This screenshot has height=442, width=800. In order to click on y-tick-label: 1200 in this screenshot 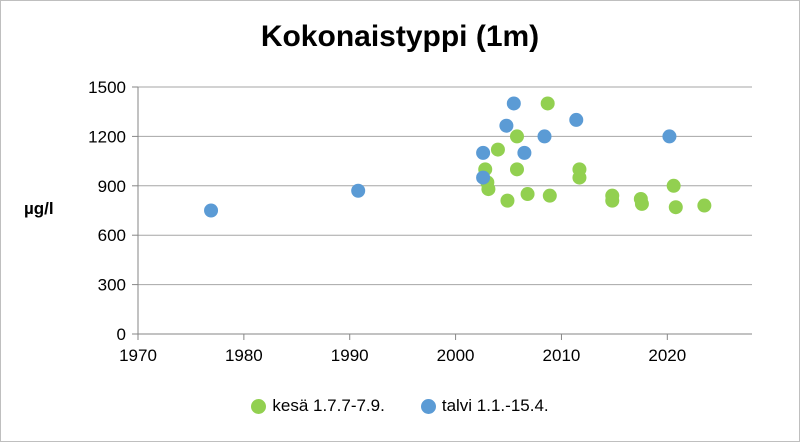, I will do `click(107, 136)`.